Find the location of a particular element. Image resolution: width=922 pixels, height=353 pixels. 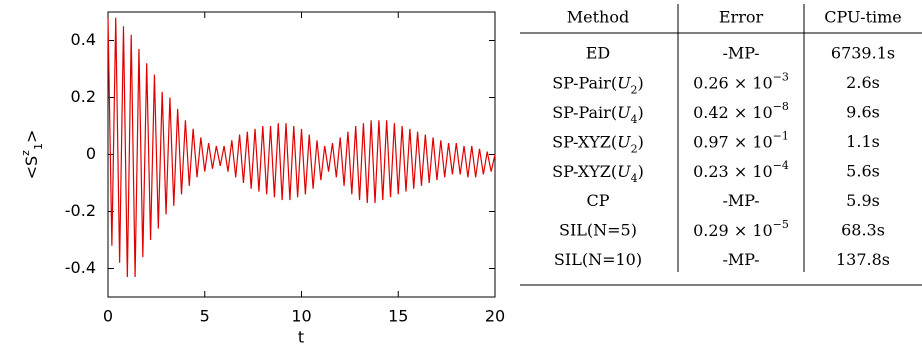

text-part: 1 is located at coordinates (38, 146).